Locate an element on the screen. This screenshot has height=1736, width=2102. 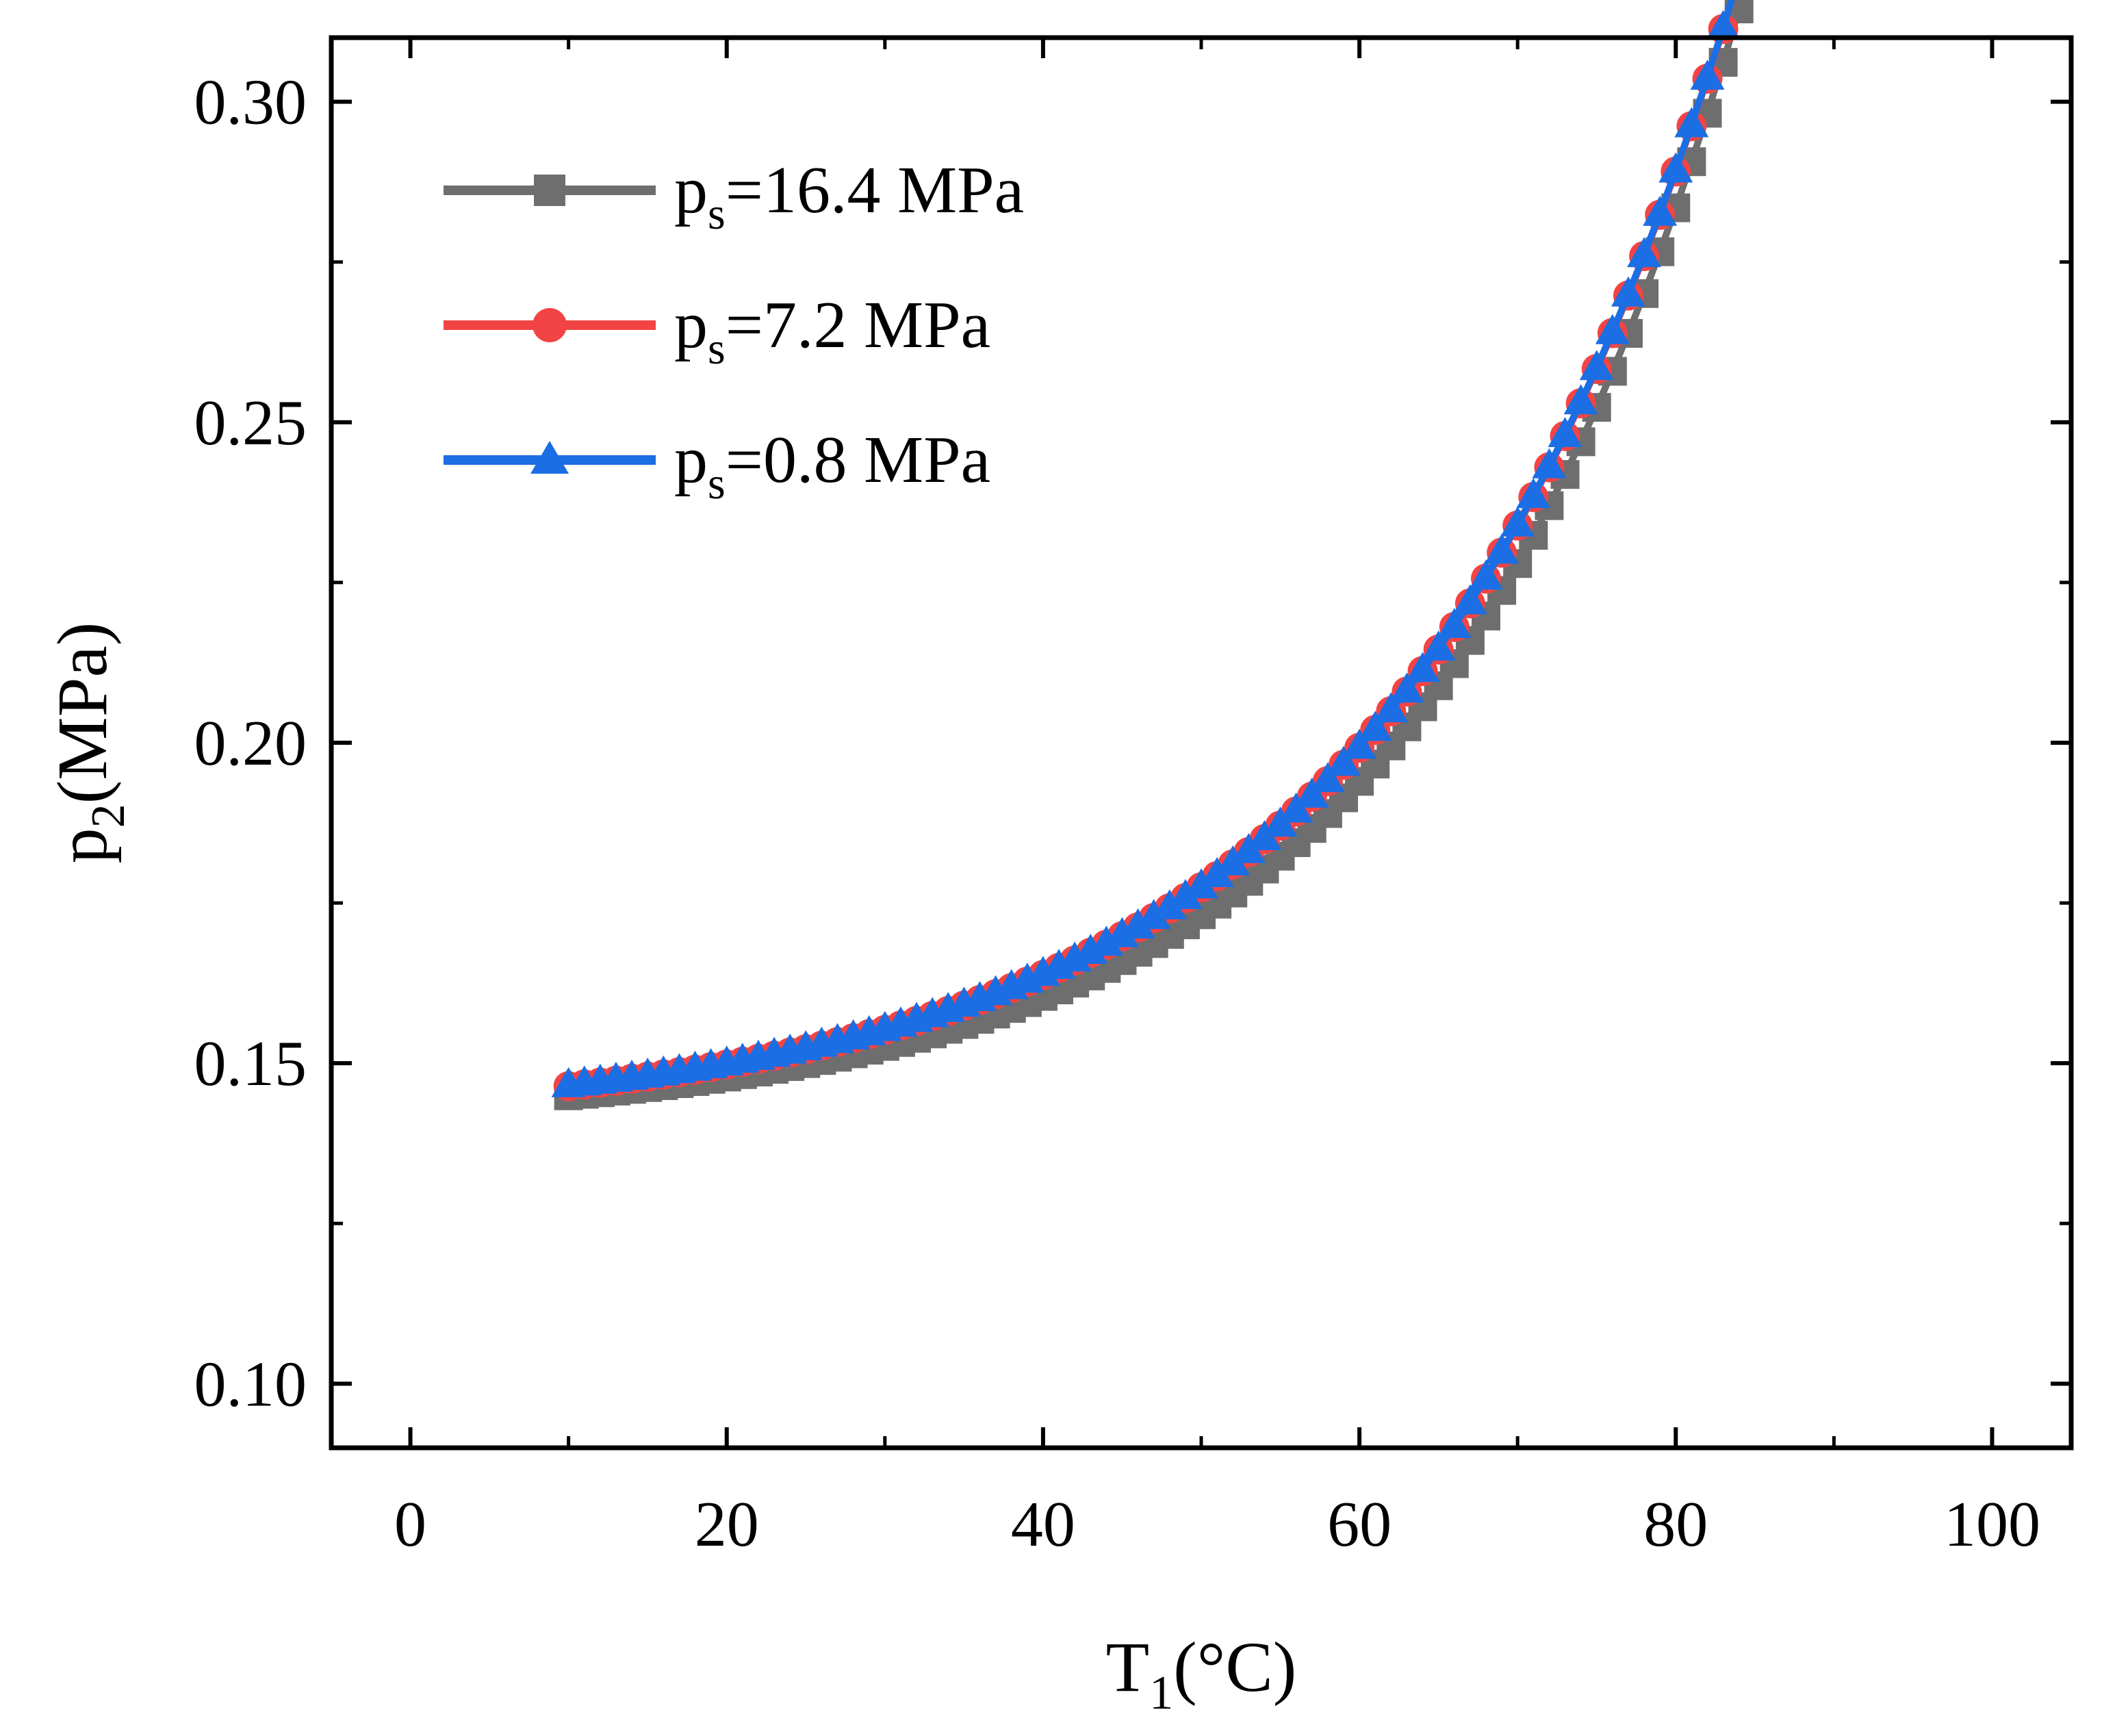
x-tick-label: 40 is located at coordinates (1043, 1524).